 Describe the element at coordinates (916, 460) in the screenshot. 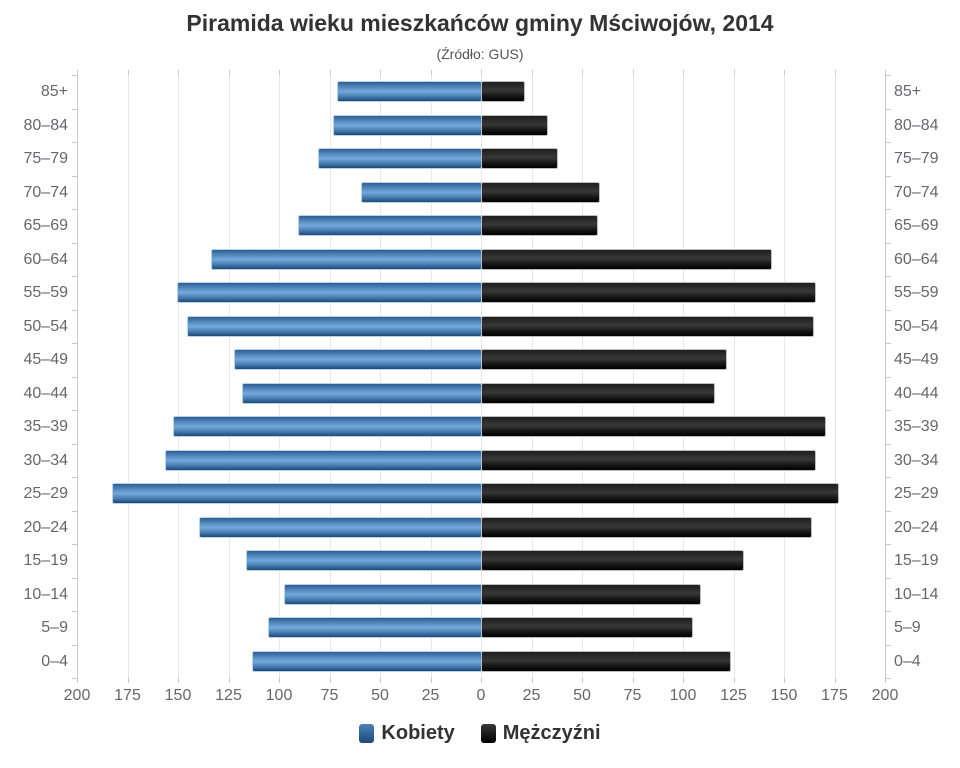

I see `category-label-right: 30–34` at that location.